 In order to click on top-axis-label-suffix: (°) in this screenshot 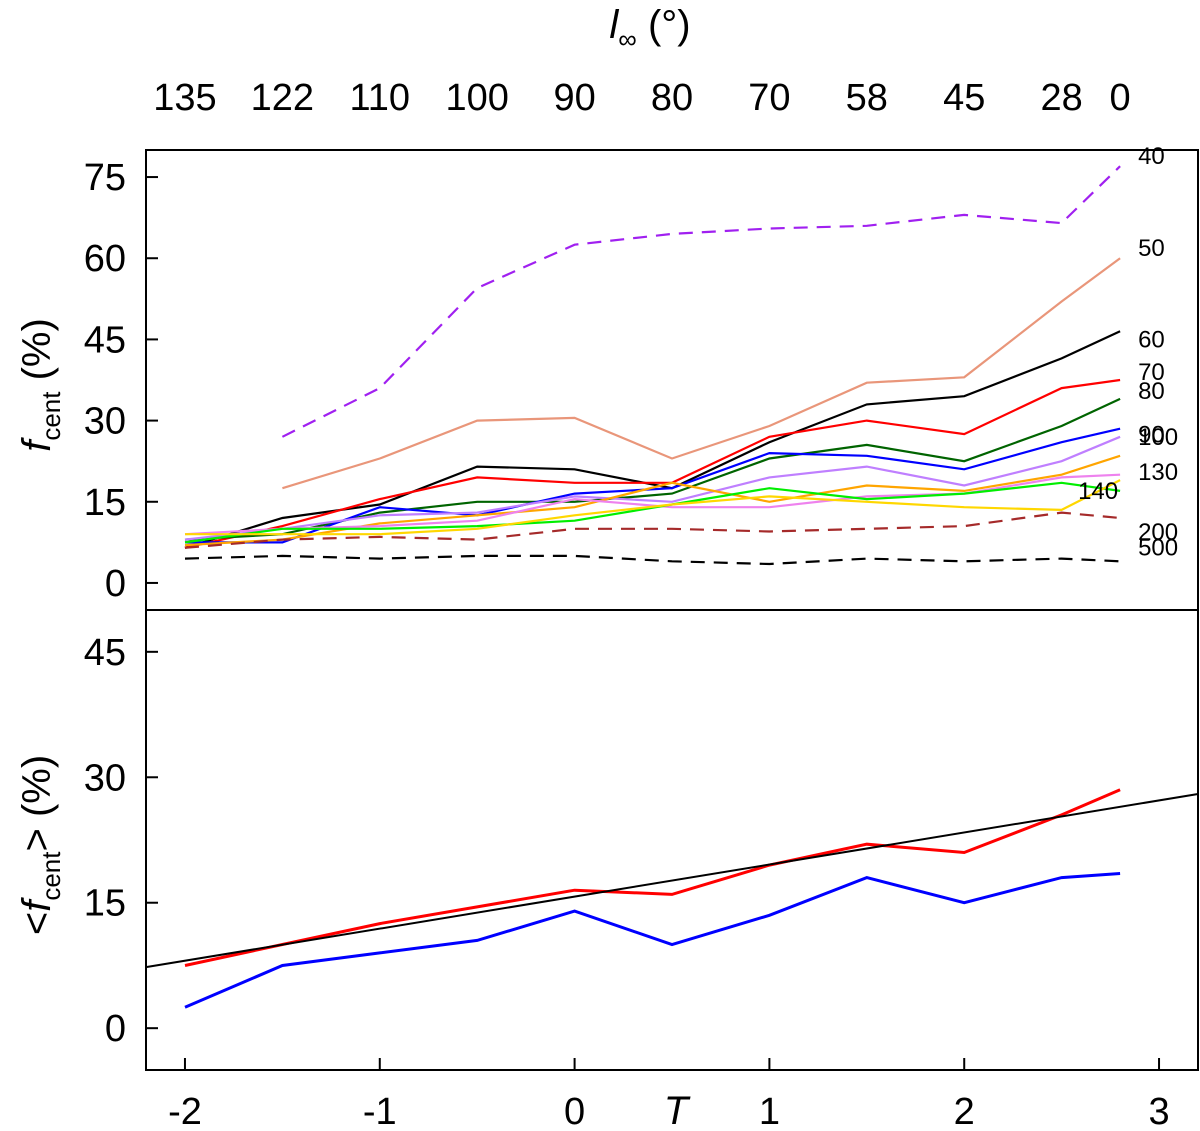, I will do `click(664, 25)`.